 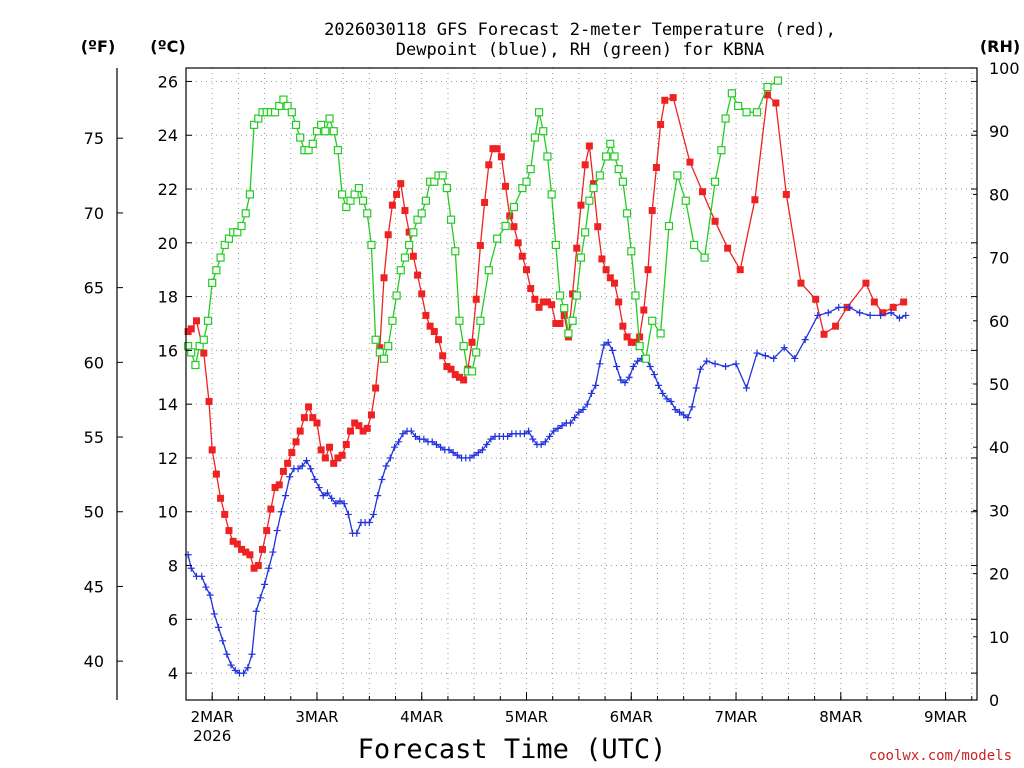 I want to click on celsius-tick-label: 12, so click(x=168, y=458).